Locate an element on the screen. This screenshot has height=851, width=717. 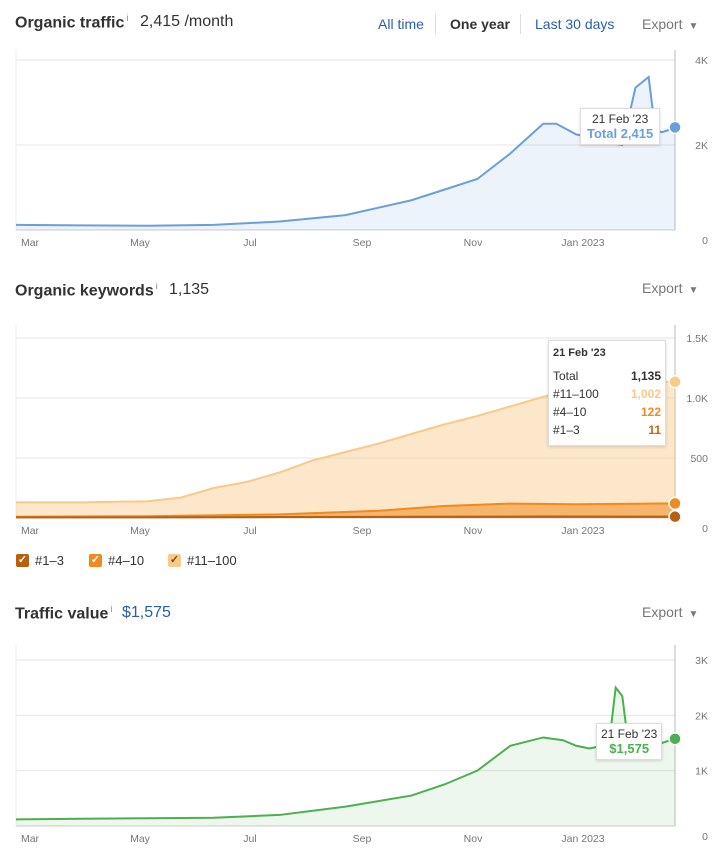
y-tick-label: 1.0K is located at coordinates (697, 399).